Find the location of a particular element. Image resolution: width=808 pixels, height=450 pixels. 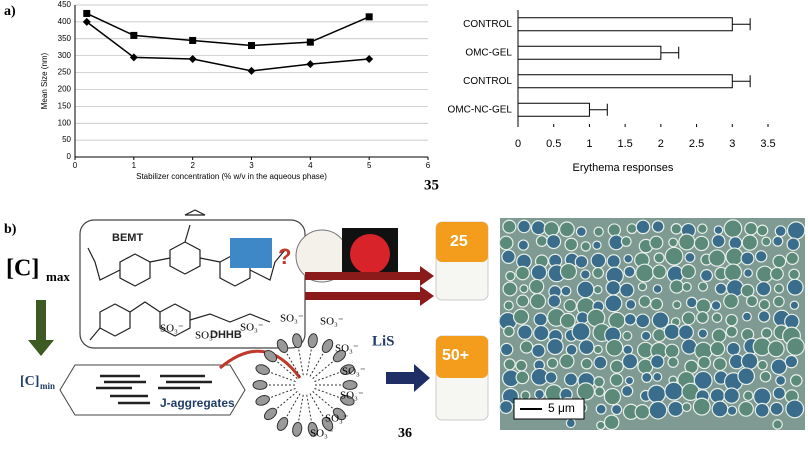

y-tick-label: 400 is located at coordinates (65, 21).